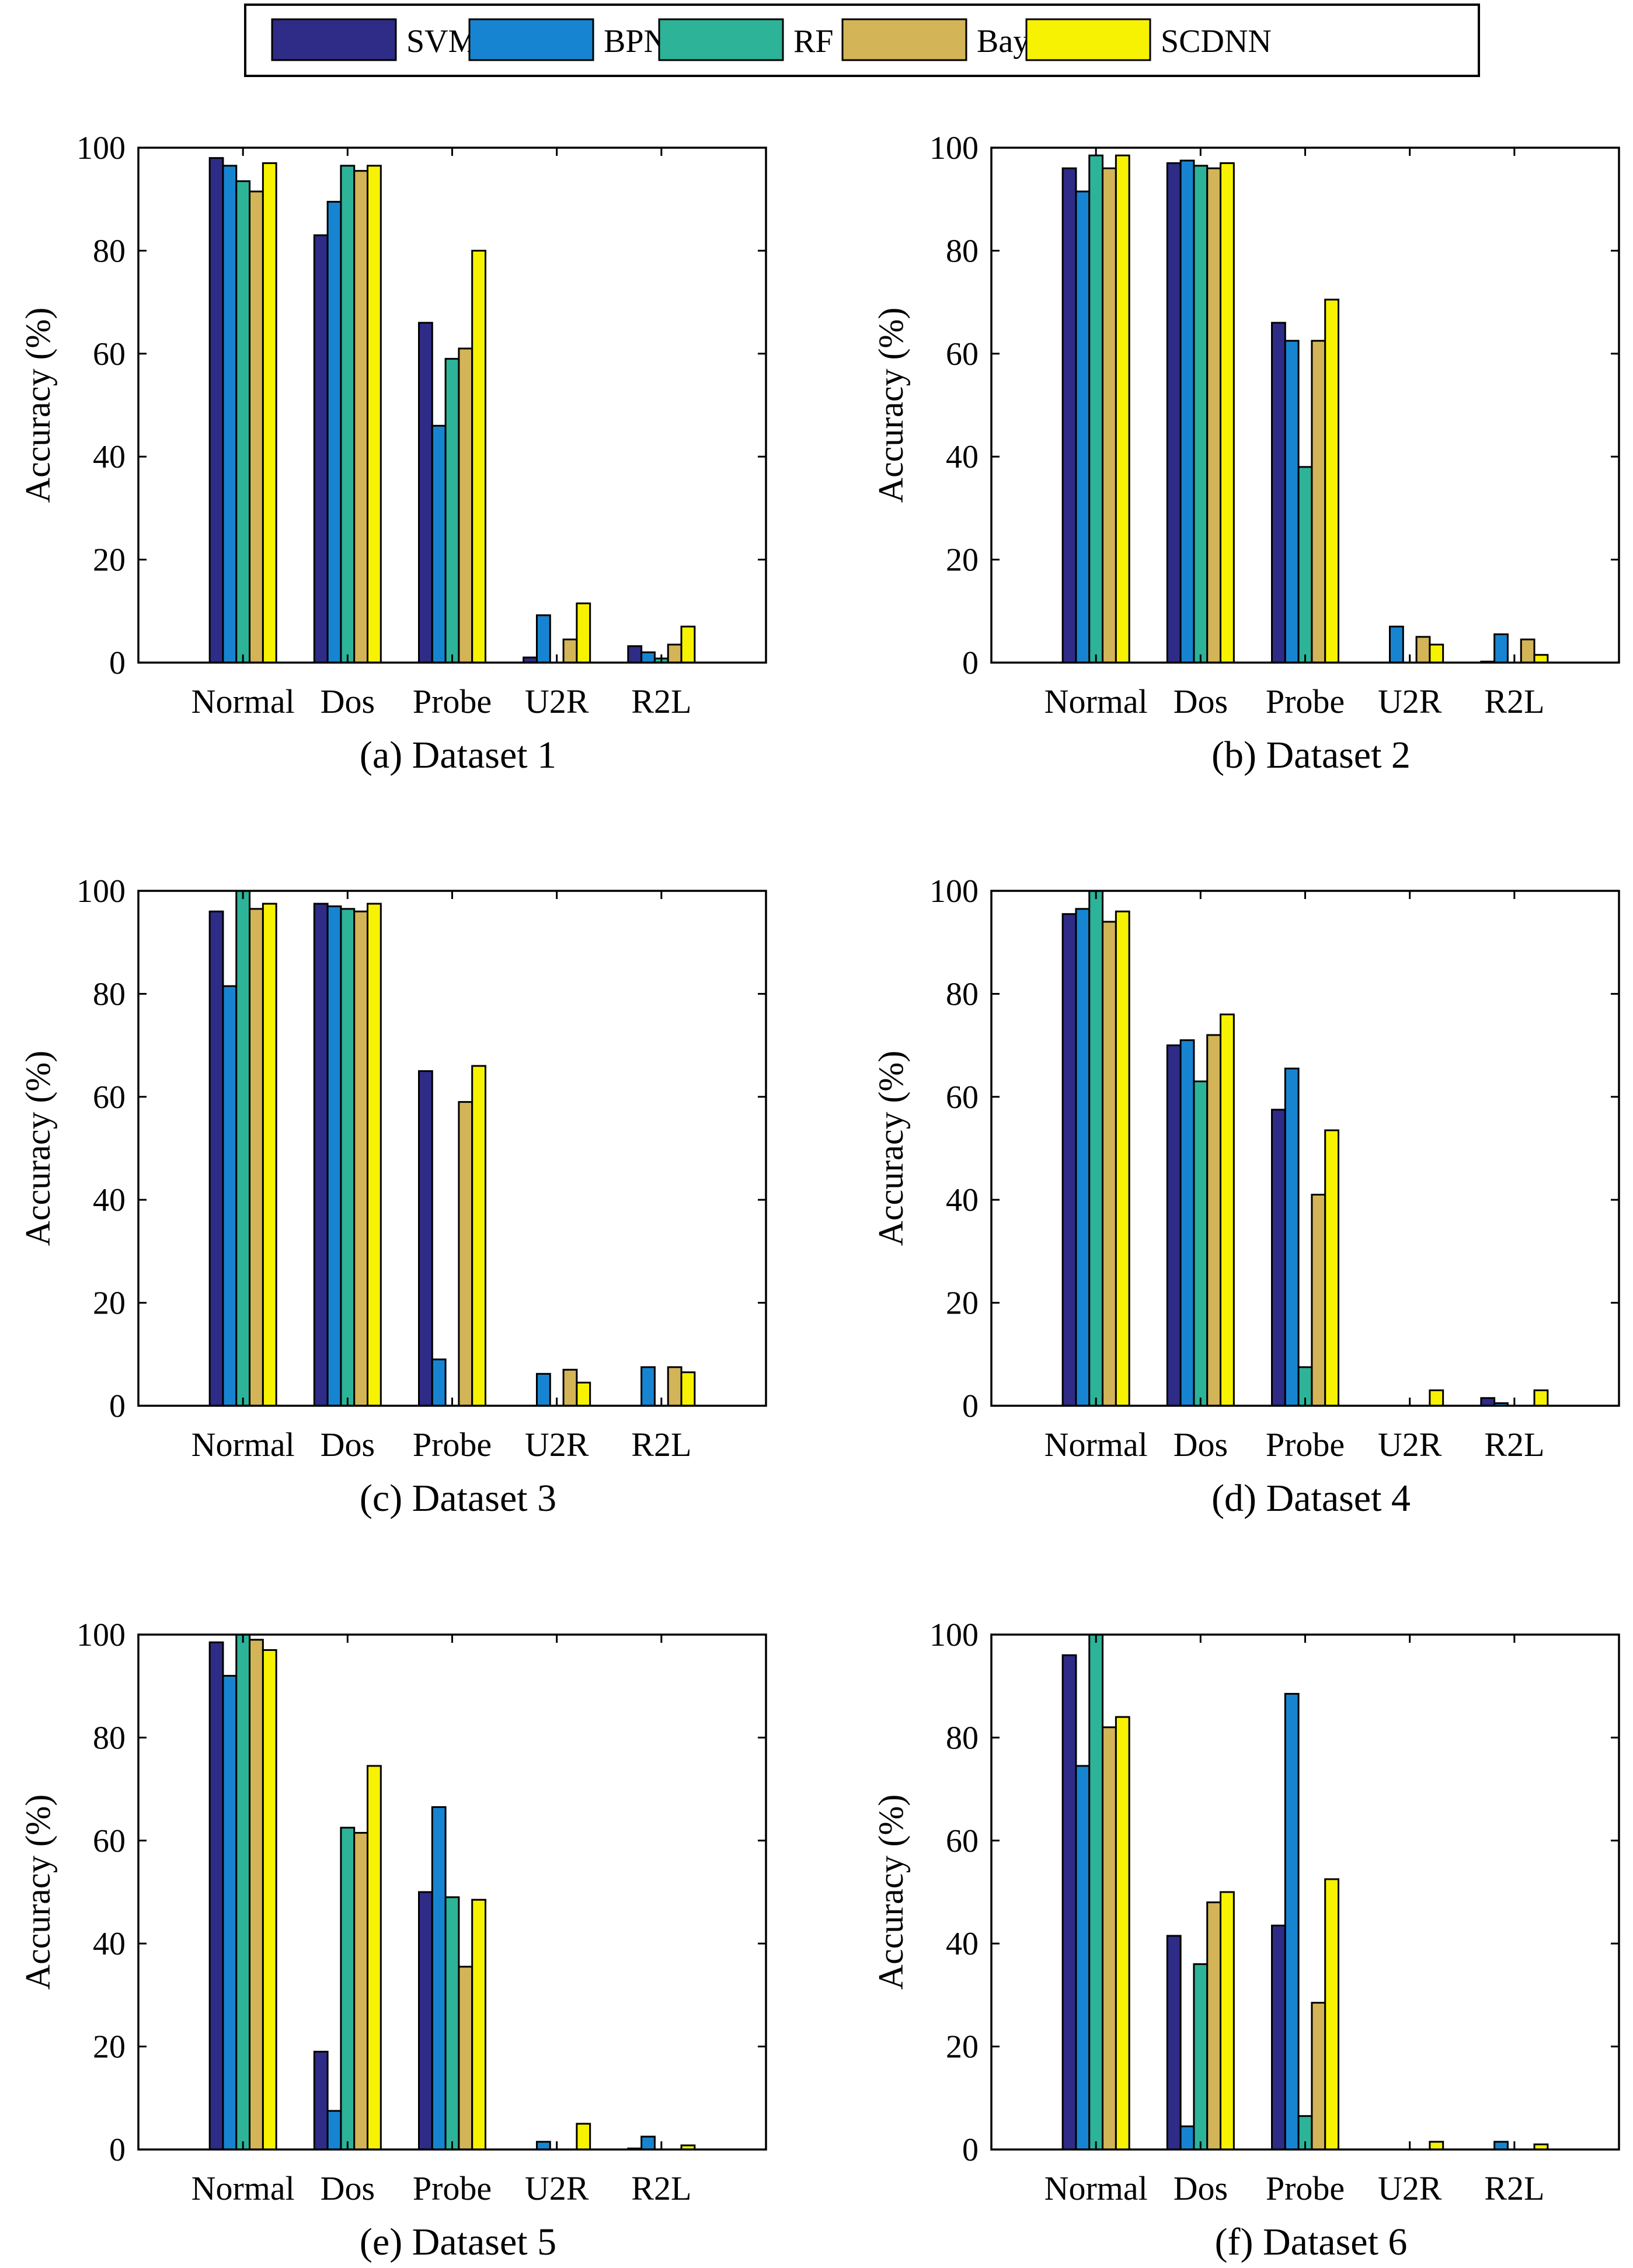 Image resolution: width=1633 pixels, height=2268 pixels. I want to click on bar-bayes-r2l, so click(675, 653).